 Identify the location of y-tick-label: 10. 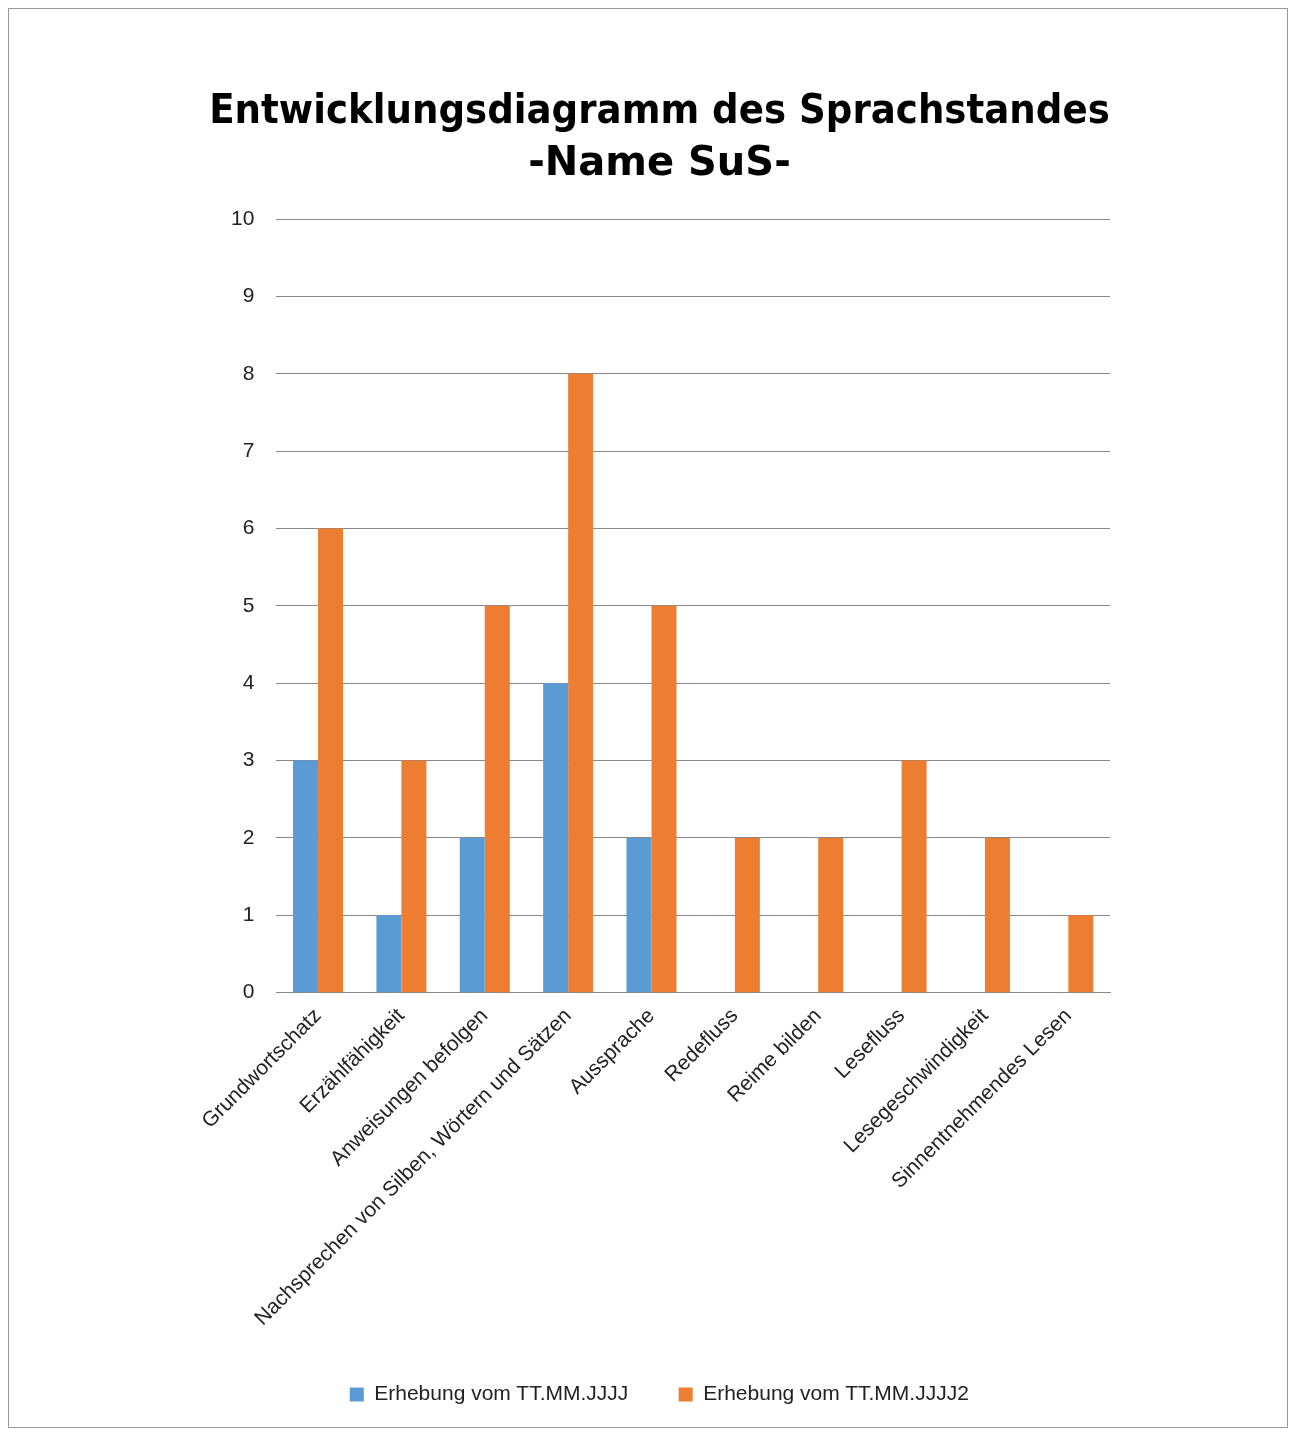
(243, 217).